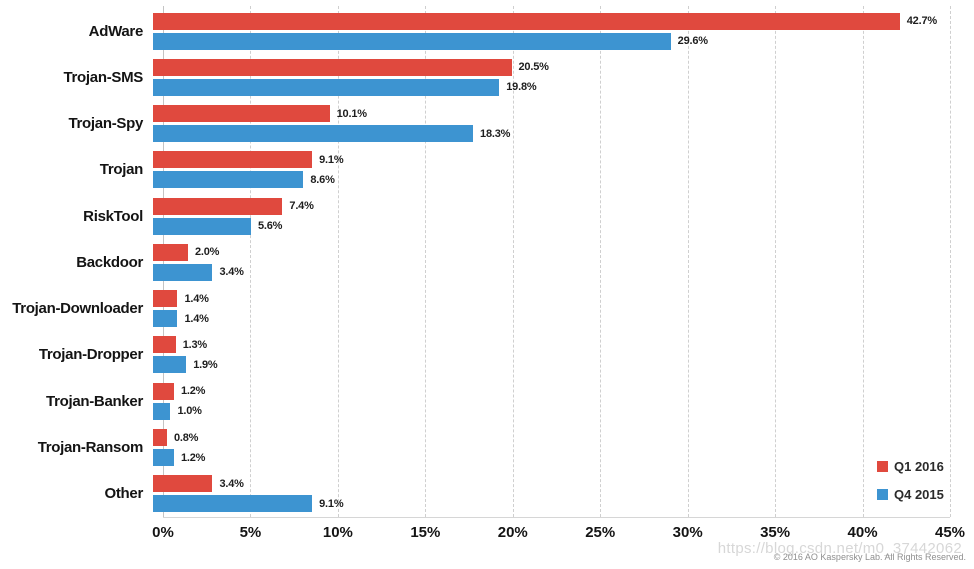 The height and width of the screenshot is (569, 974). Describe the element at coordinates (546, 504) in the screenshot. I see `bar-line: 9.1%` at that location.